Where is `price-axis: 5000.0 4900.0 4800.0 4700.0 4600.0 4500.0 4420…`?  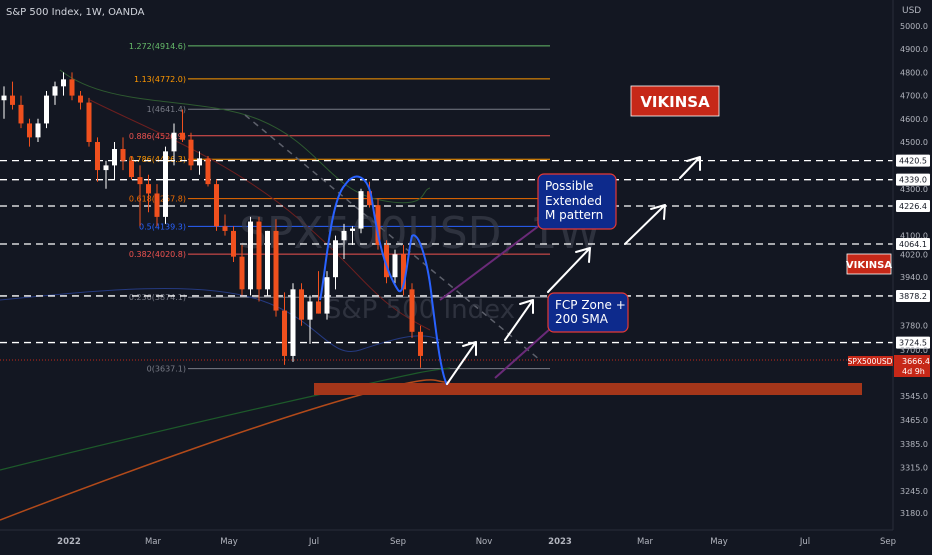
price-axis: 5000.0 4900.0 4800.0 4700.0 4600.0 4500.0 4420… is located at coordinates (913, 270).